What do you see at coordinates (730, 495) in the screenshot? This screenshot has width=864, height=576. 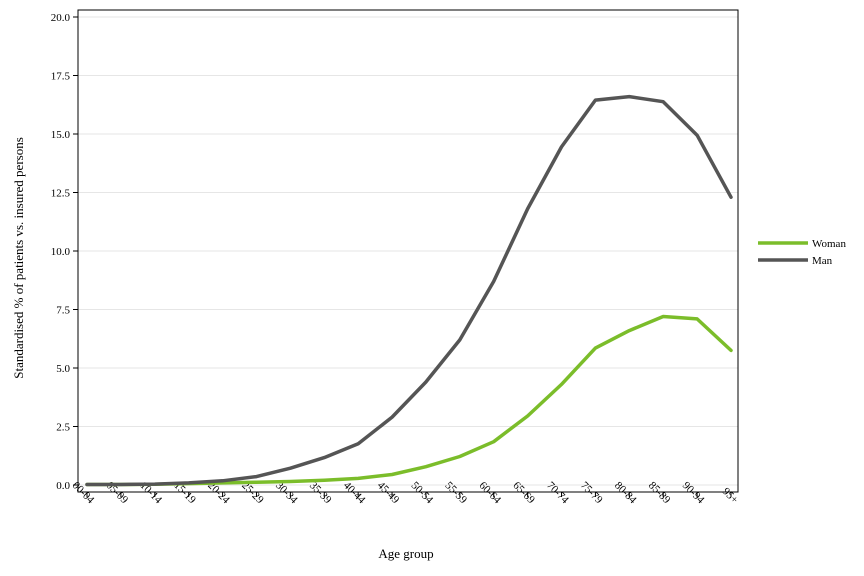 I see `x-tick-label: 95+` at bounding box center [730, 495].